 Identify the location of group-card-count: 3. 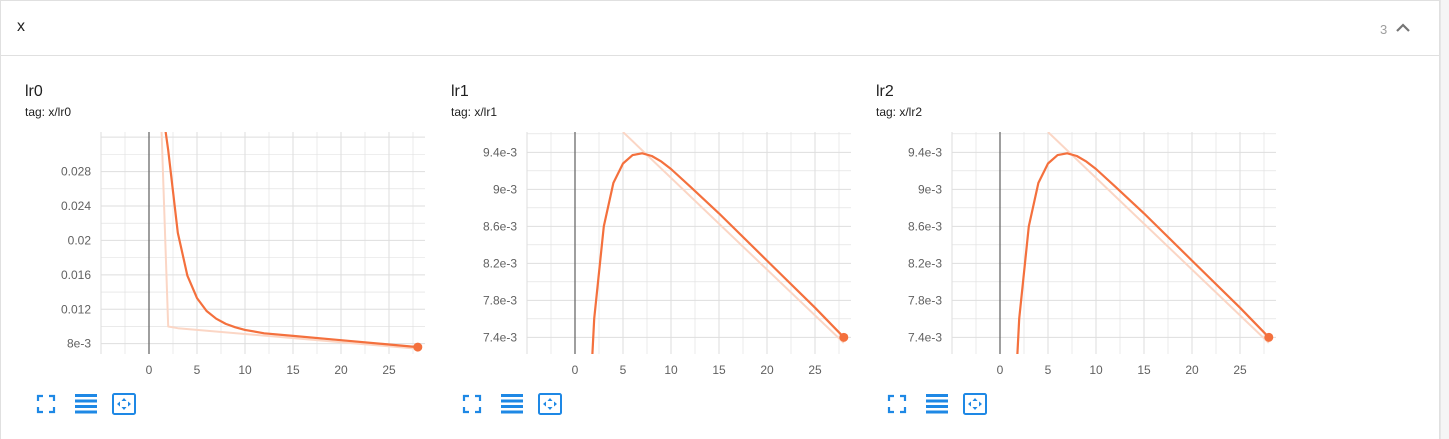
(1384, 29).